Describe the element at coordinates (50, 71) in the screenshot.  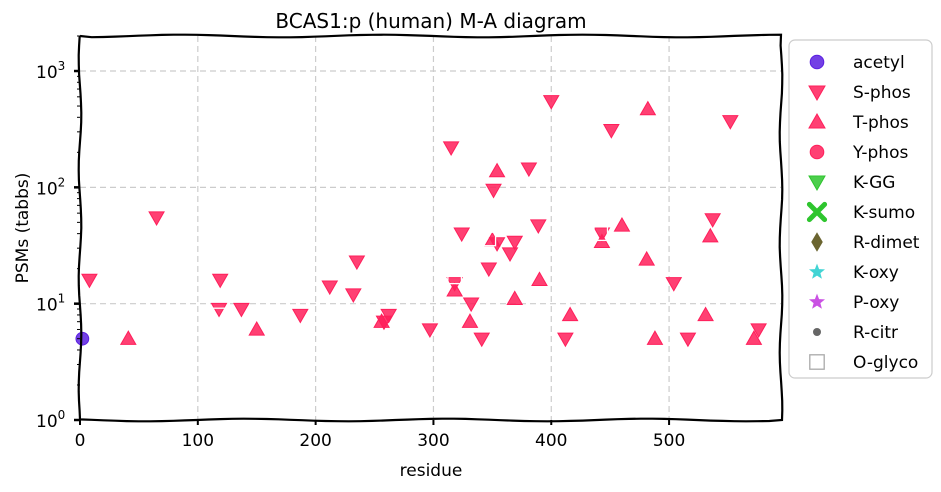
I see `y-tick-label: 10³` at that location.